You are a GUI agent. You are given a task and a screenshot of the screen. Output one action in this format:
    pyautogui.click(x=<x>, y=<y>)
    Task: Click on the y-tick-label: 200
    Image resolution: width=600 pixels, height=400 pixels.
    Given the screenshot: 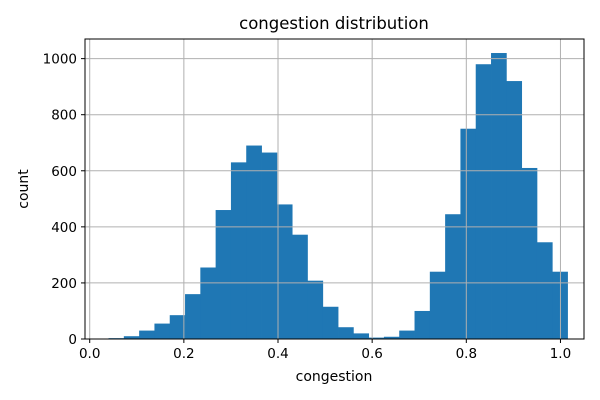 What is the action you would take?
    pyautogui.click(x=64, y=284)
    